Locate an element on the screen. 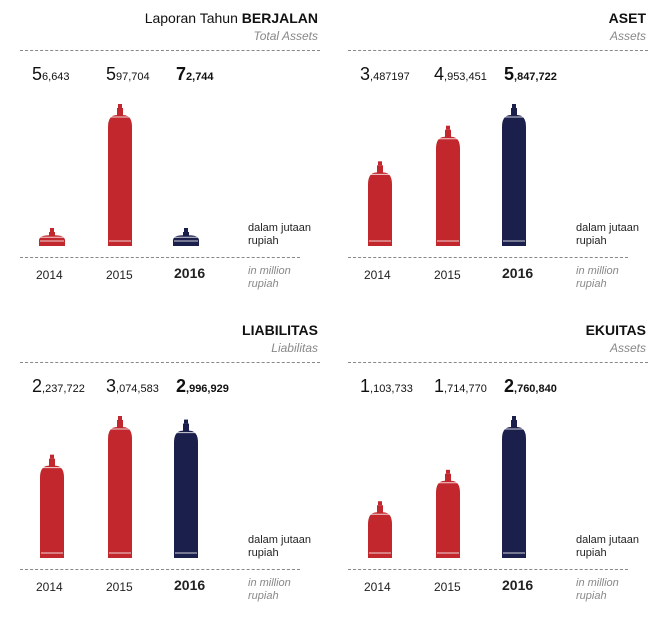 The height and width of the screenshot is (621, 654). data-label: 597,704 is located at coordinates (128, 74).